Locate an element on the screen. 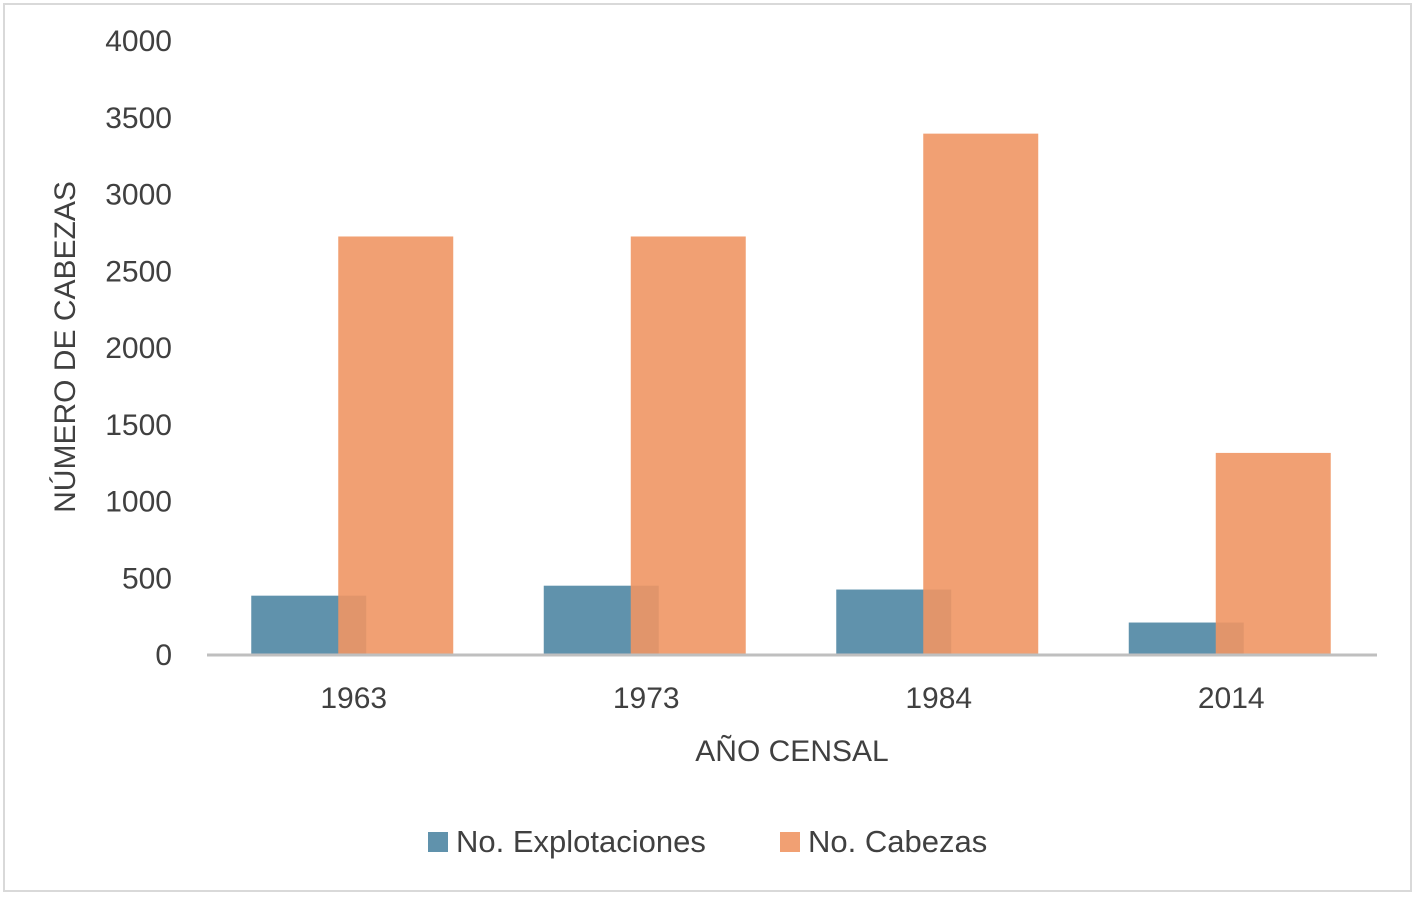 The image size is (1417, 899). y-tick-label: 3000 is located at coordinates (138, 195).